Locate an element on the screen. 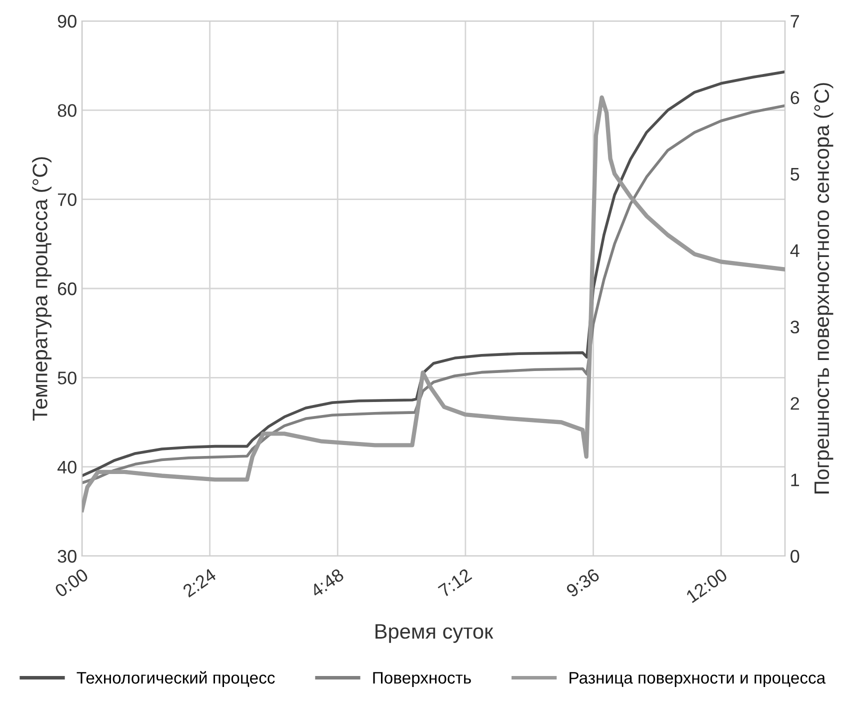  legend-label: Поверхность is located at coordinates (422, 679).